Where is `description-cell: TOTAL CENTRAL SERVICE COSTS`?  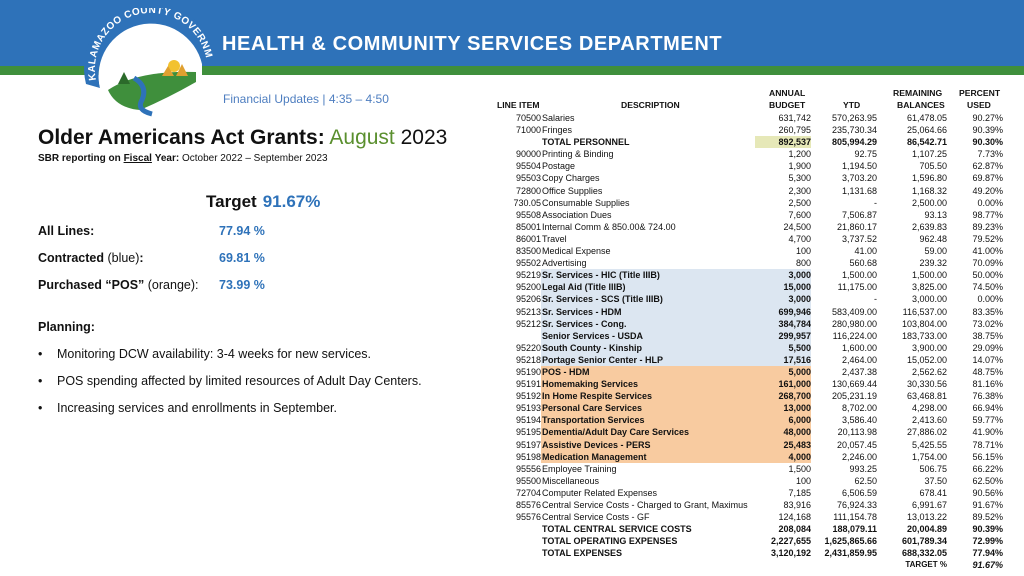 description-cell: TOTAL CENTRAL SERVICE COSTS is located at coordinates (617, 529).